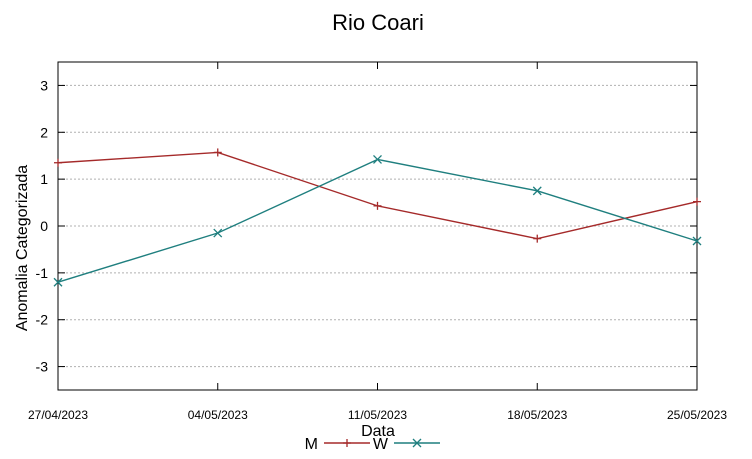 The height and width of the screenshot is (459, 752). I want to click on y-tick-label: -1, so click(42, 273).